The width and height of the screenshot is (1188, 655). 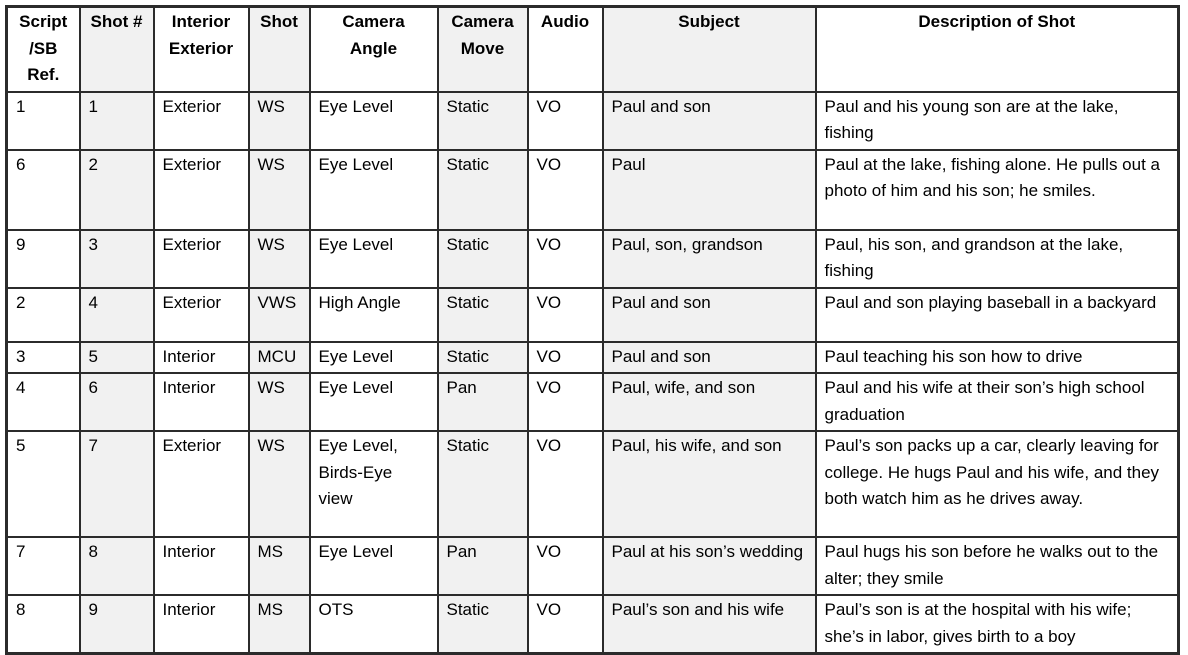 I want to click on cell-script-sb-ref: 3, so click(x=43, y=357).